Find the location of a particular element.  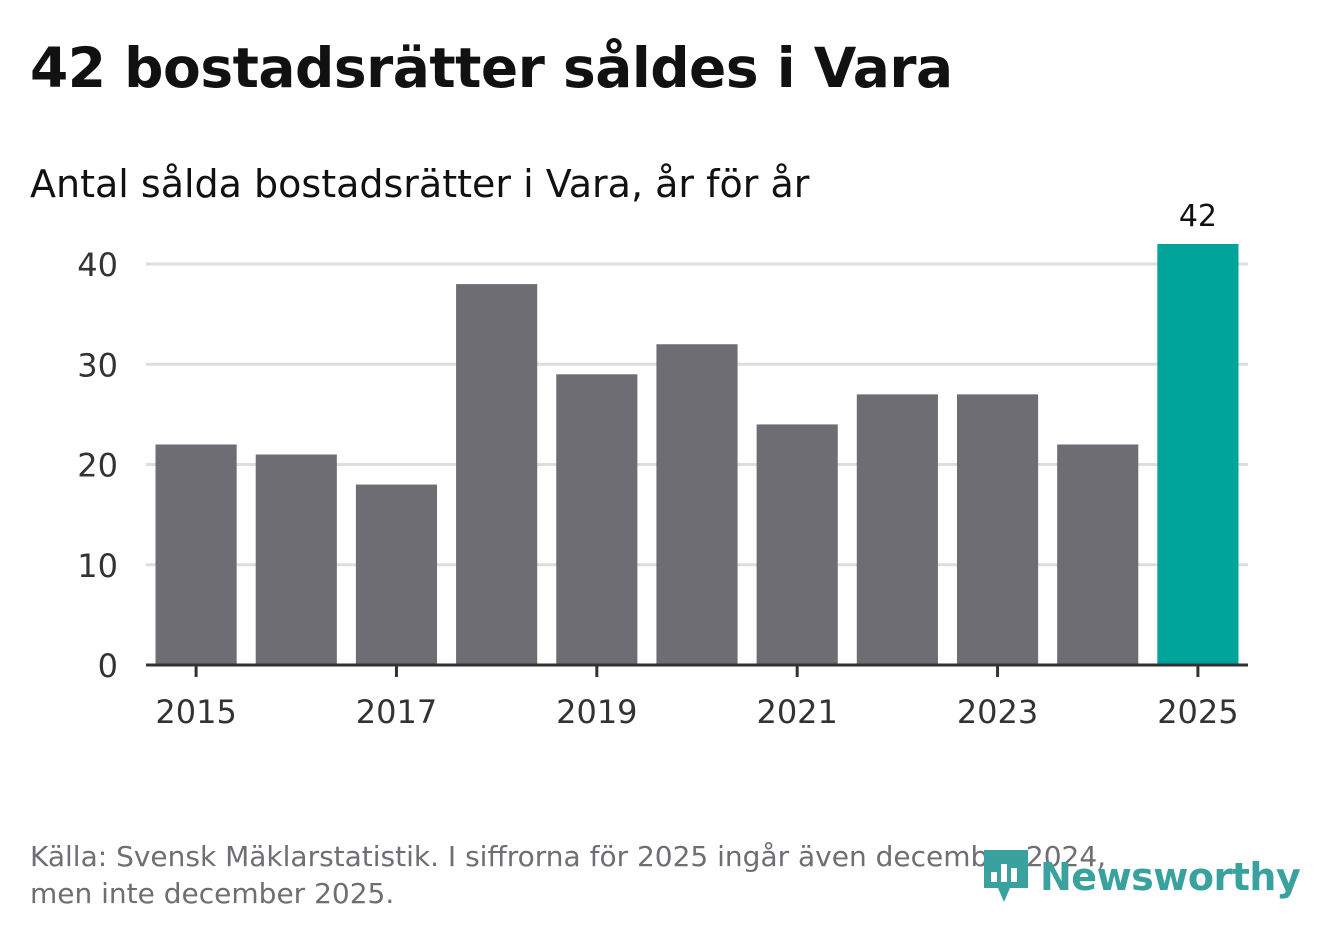

y-tick-label: 0 is located at coordinates (108, 666).